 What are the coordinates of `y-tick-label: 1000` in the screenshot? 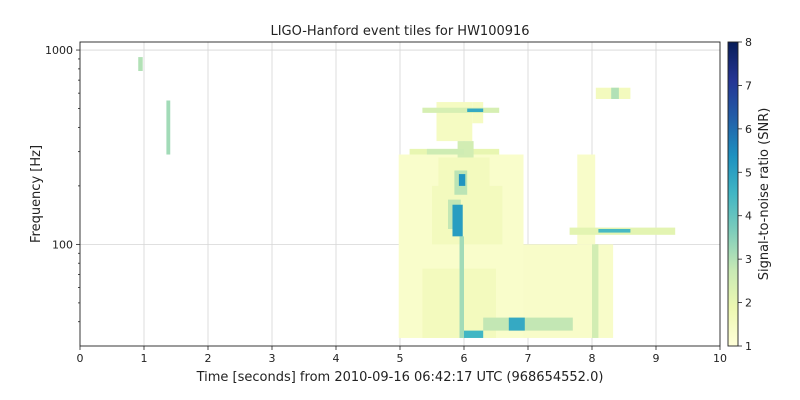 It's located at (59, 50).